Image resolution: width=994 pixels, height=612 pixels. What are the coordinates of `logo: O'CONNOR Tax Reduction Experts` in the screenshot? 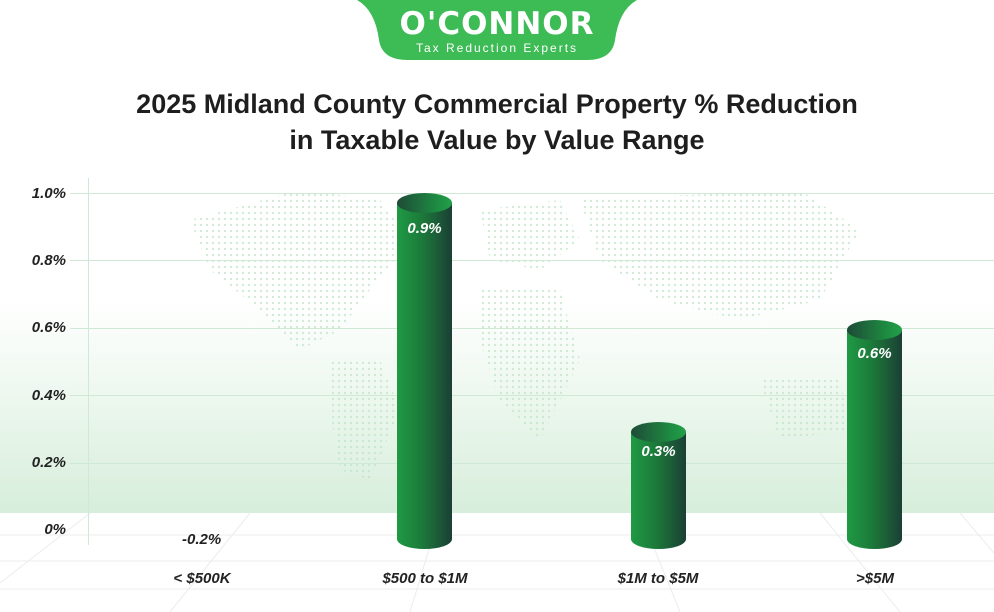 It's located at (497, 30).